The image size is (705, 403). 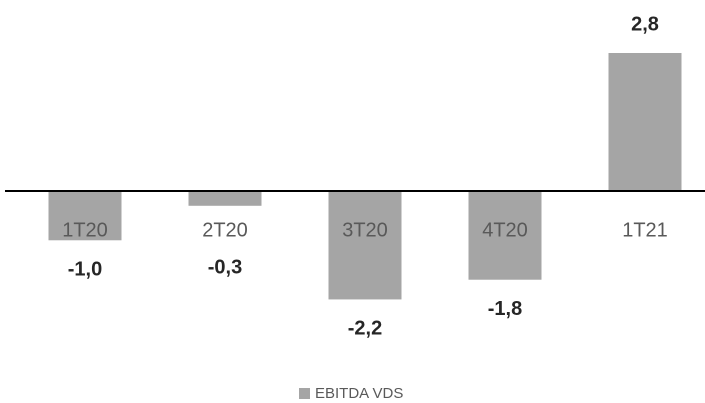 What do you see at coordinates (505, 309) in the screenshot?
I see `data-label: -1,8` at bounding box center [505, 309].